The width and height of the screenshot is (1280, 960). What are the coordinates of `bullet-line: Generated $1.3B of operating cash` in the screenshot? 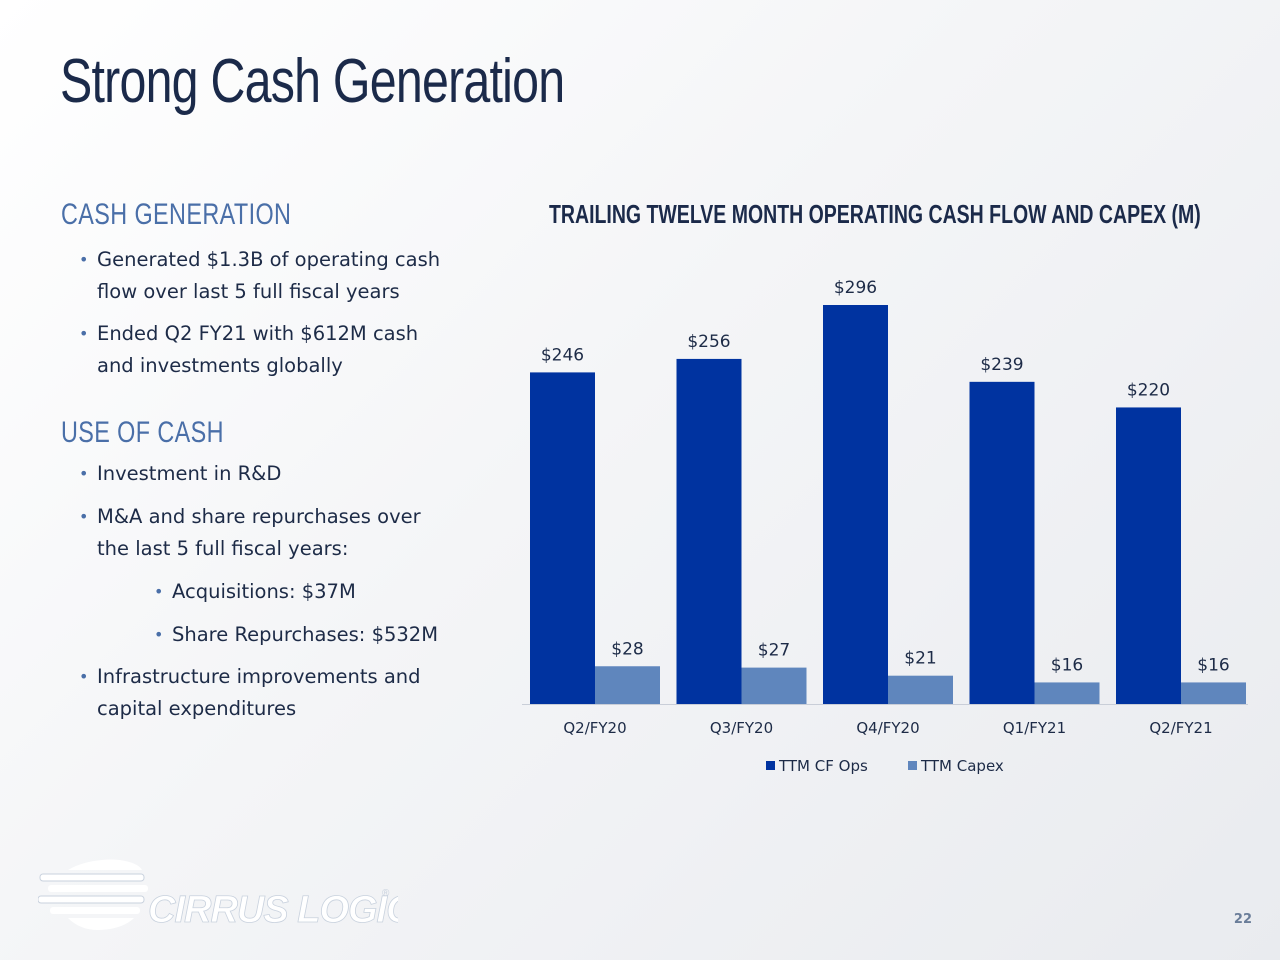 It's located at (269, 259).